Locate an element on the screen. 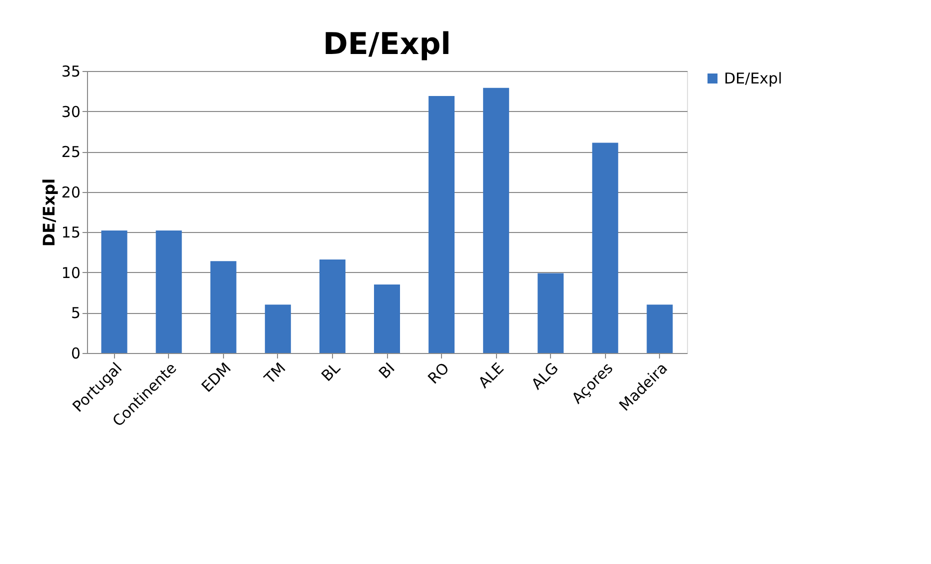 This screenshot has width=931, height=564. y-axis-title: DE/Expl is located at coordinates (48, 212).